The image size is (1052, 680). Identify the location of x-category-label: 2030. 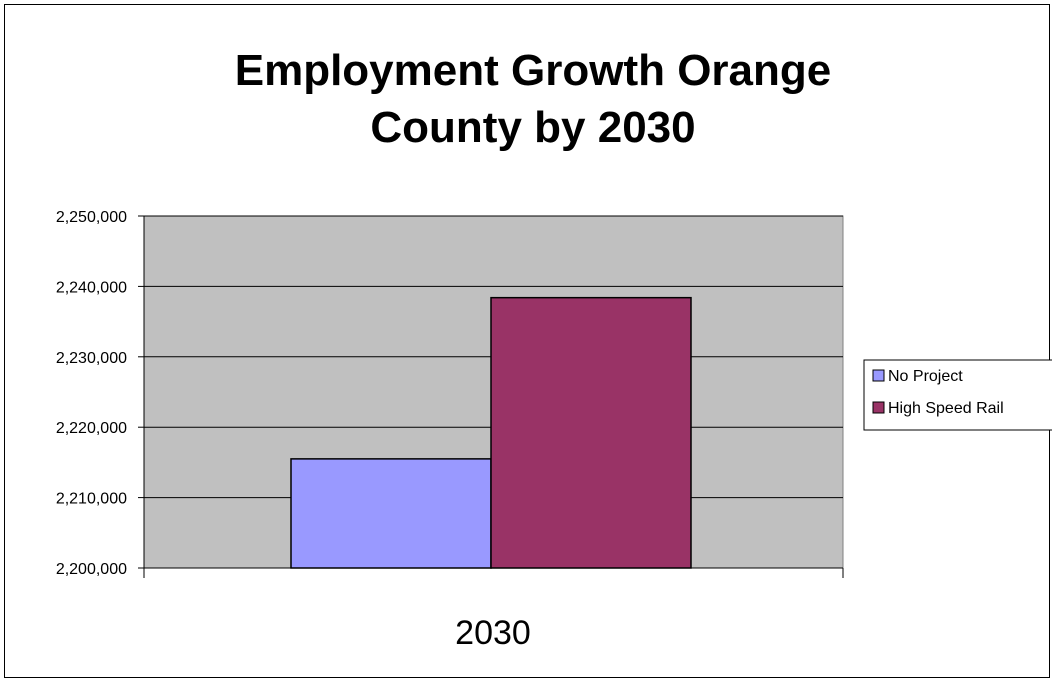
(493, 633).